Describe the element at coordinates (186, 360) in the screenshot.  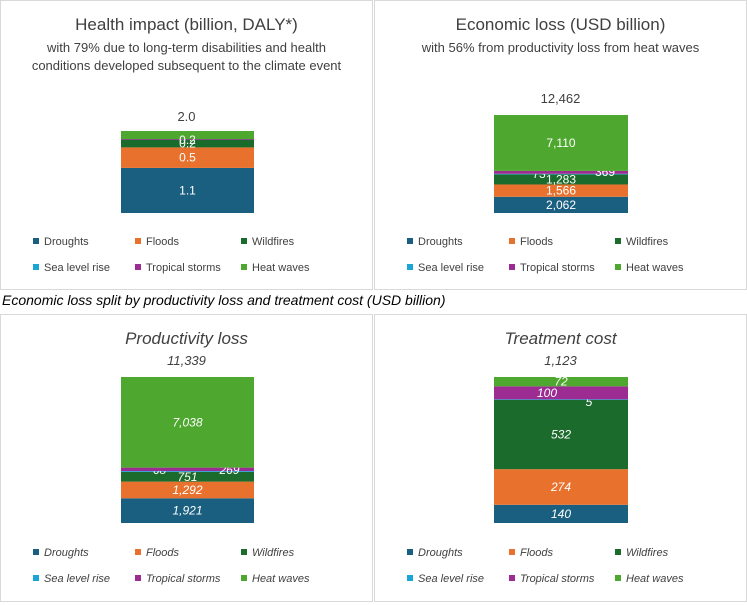
I see `chart-total-label: 11,339` at that location.